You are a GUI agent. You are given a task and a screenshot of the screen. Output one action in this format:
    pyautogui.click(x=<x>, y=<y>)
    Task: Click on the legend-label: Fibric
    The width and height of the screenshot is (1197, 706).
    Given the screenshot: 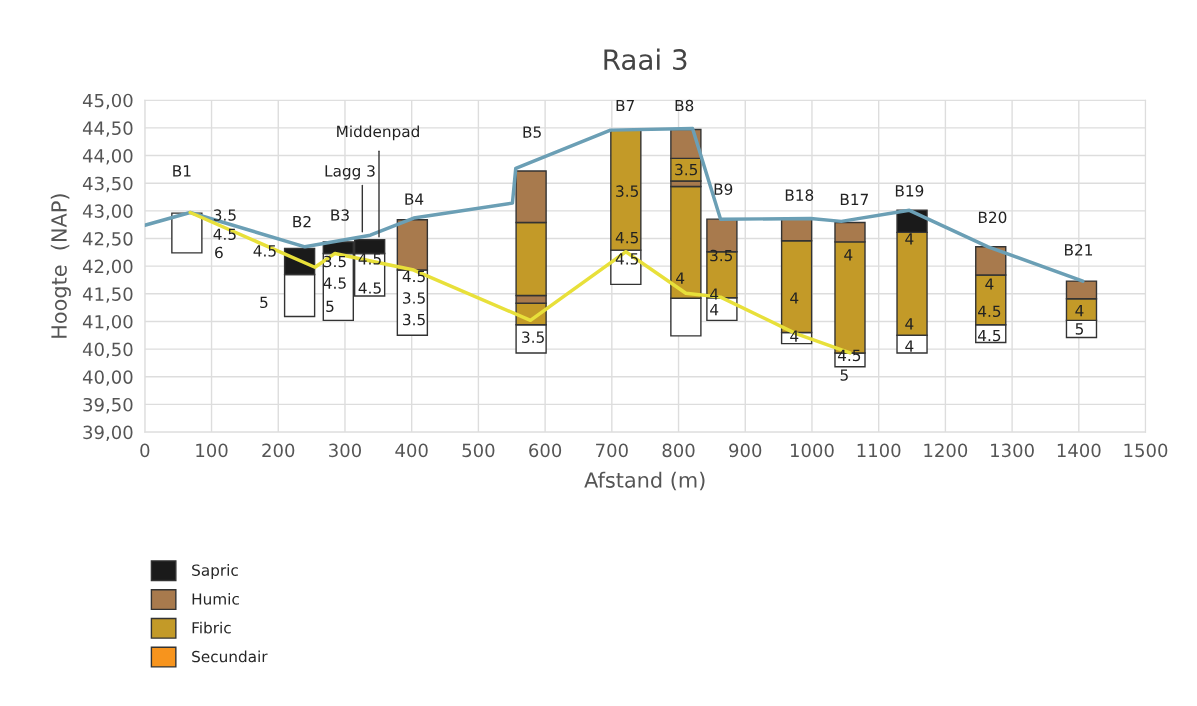 What is the action you would take?
    pyautogui.click(x=211, y=627)
    